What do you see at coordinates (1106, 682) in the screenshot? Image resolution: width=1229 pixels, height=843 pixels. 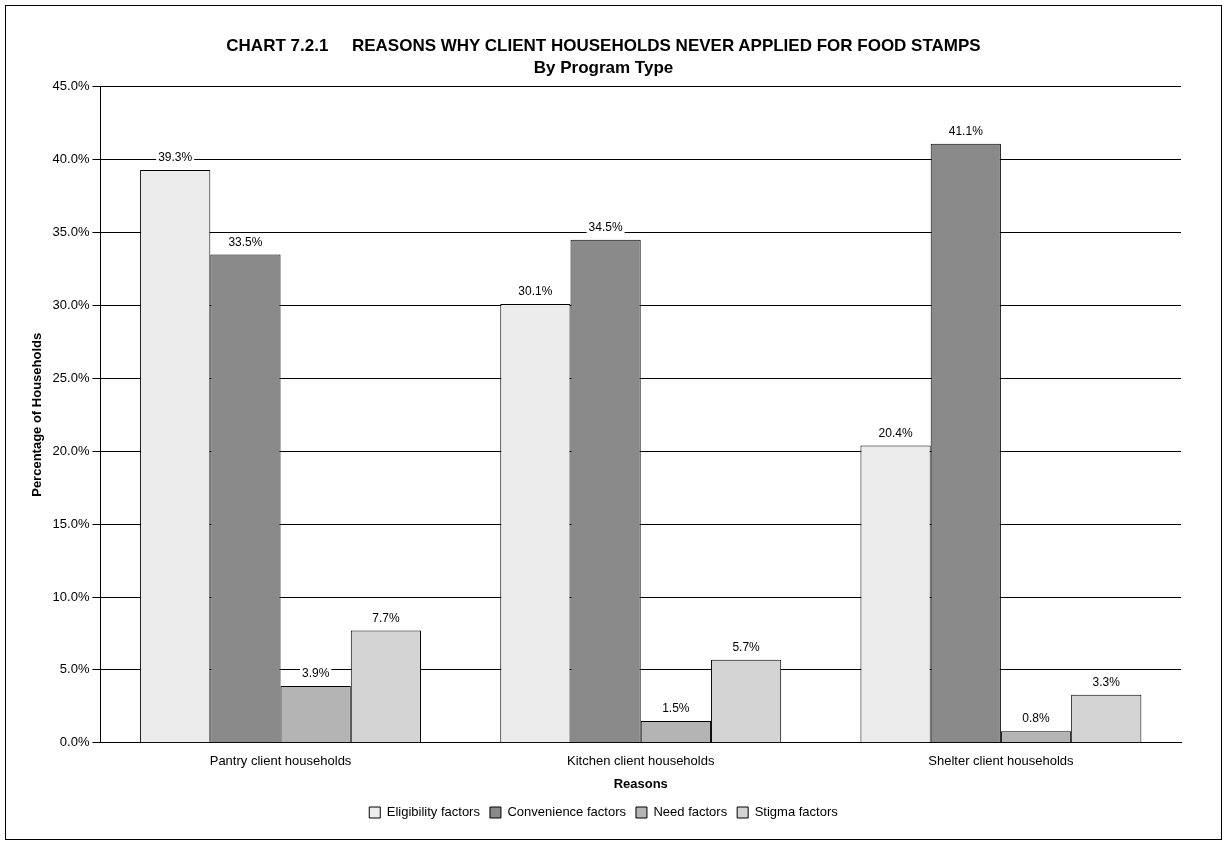 I see `data-label: 3.3%` at bounding box center [1106, 682].